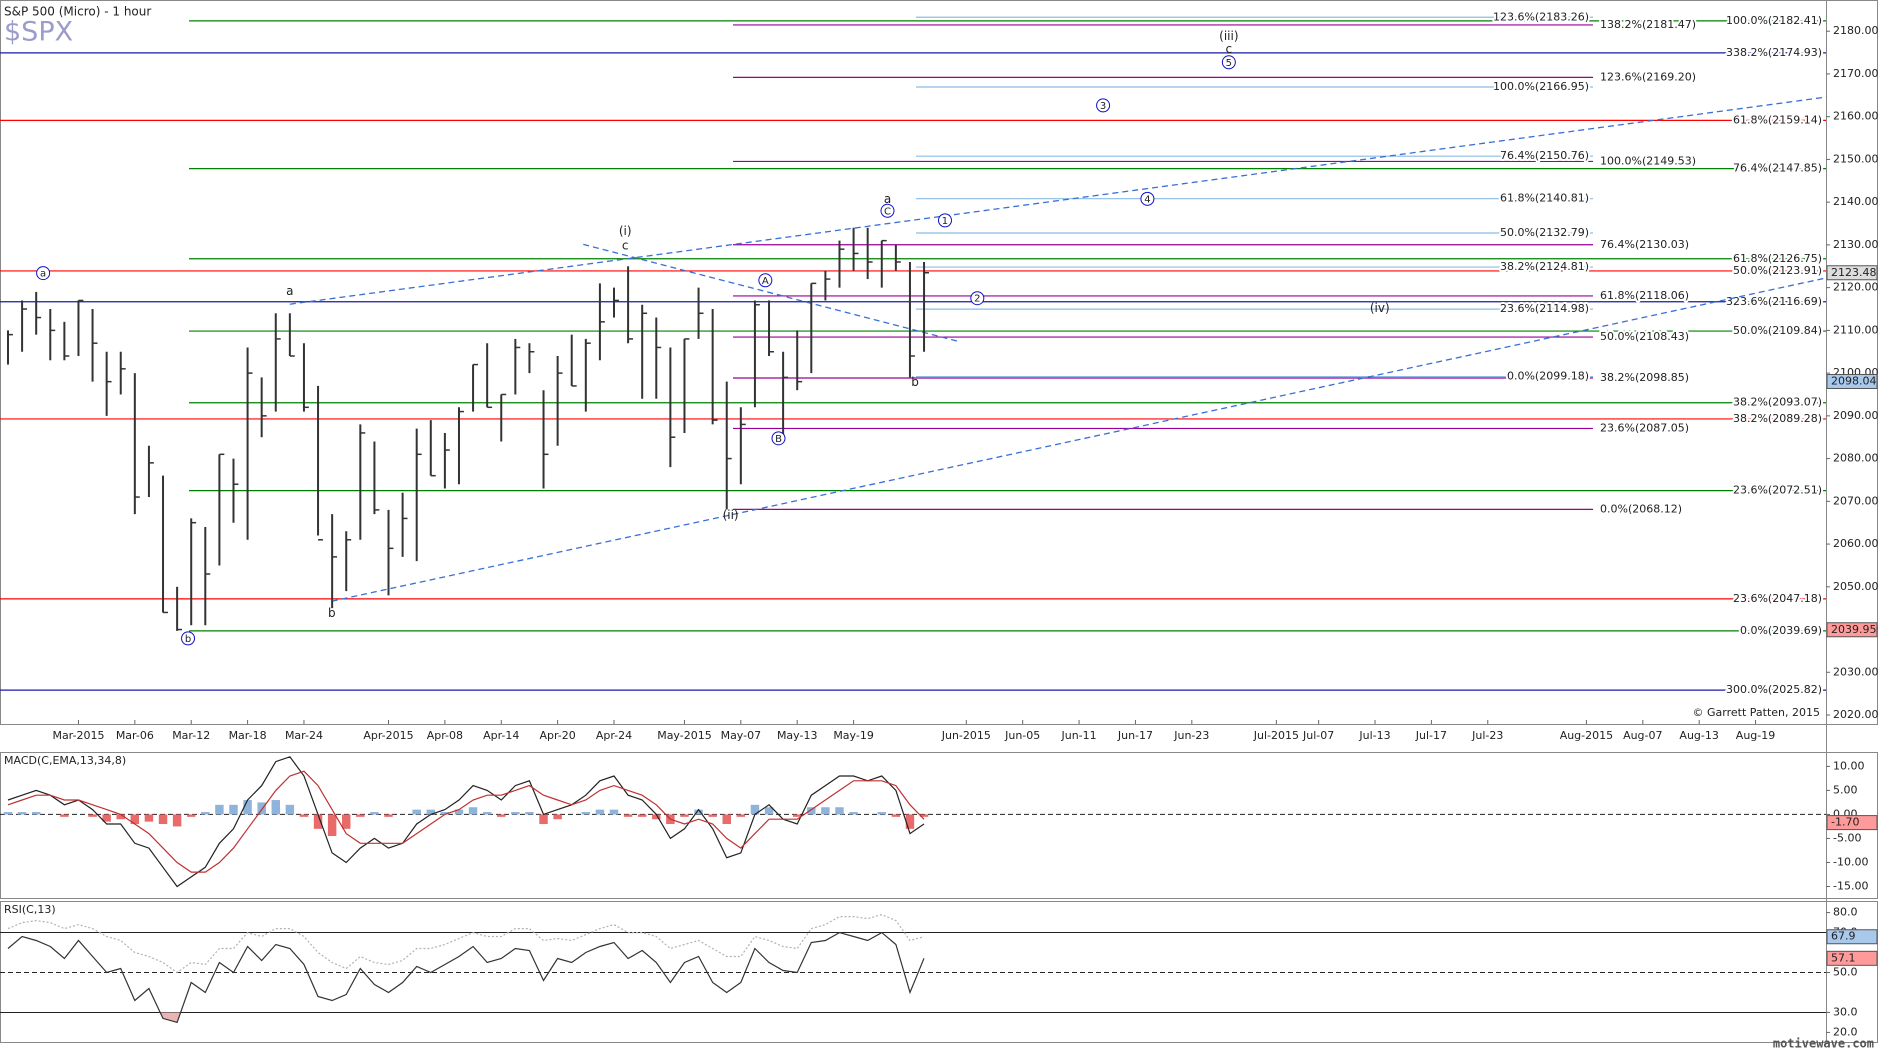 Image resolution: width=1878 pixels, height=1048 pixels. I want to click on fib-label: 61.8%(2140.81), so click(1544, 198).